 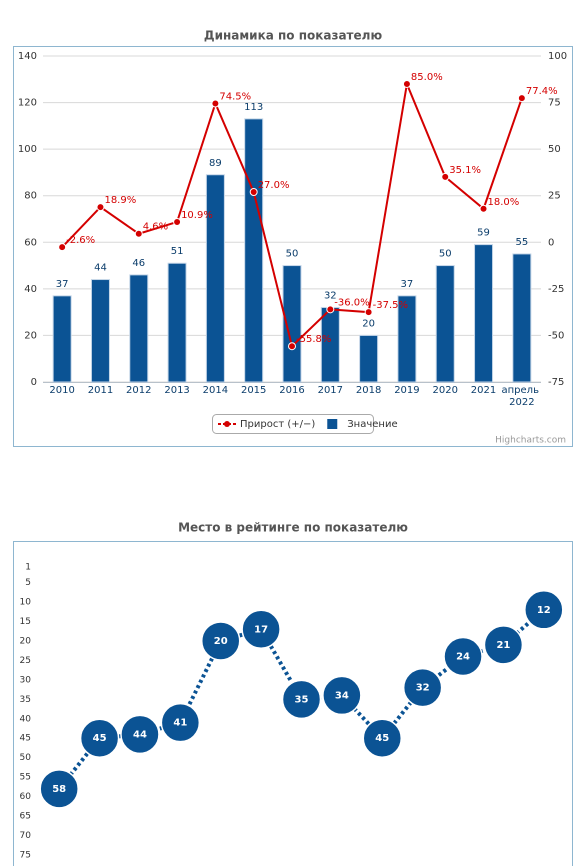 I want to click on data-label: 50, so click(x=445, y=254).